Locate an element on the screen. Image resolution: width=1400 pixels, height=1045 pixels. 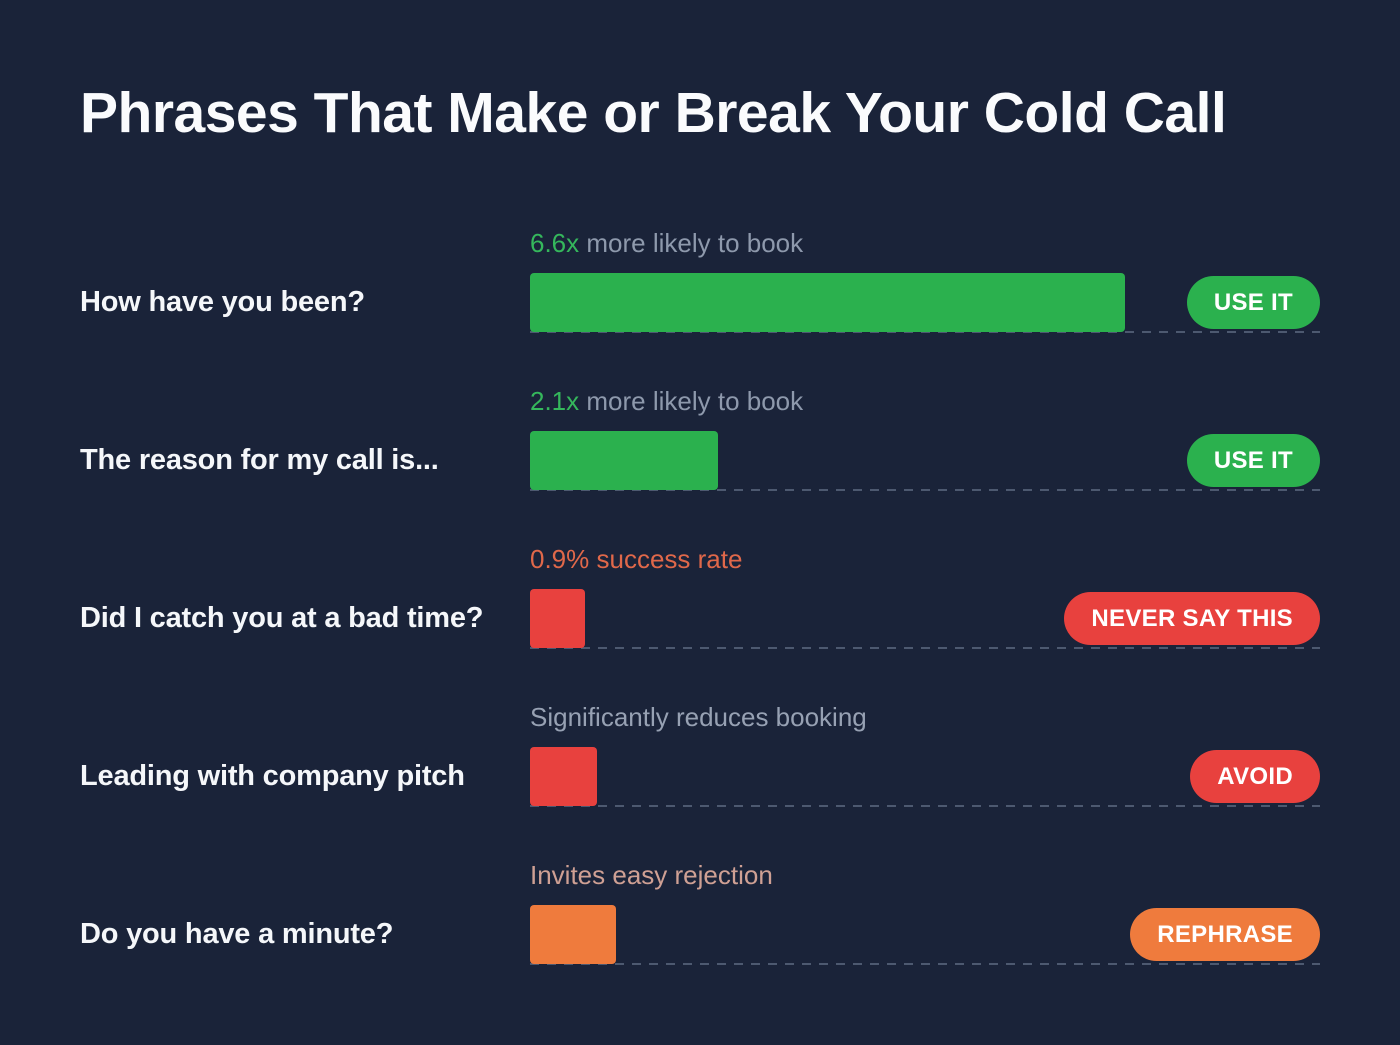
bar-annotation: 0.9% success rate is located at coordinates (925, 559).